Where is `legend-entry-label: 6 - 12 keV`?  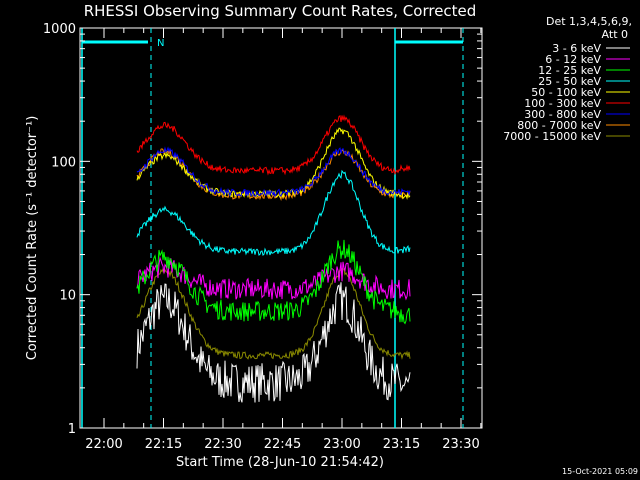 legend-entry-label: 6 - 12 keV is located at coordinates (573, 59).